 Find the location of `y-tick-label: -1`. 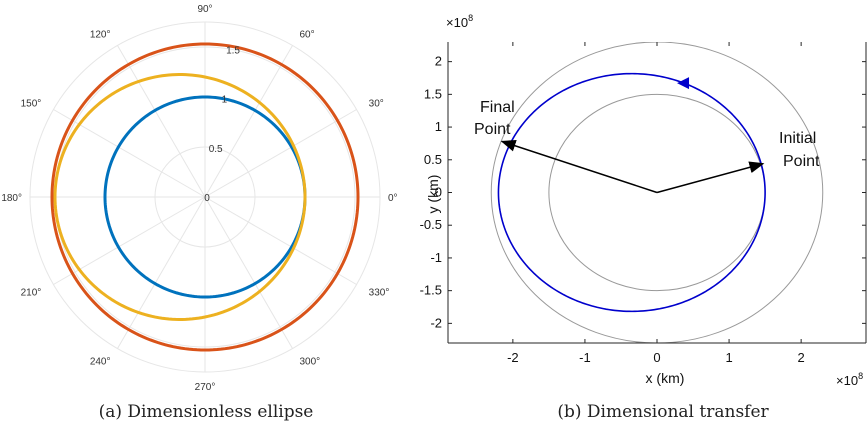

y-tick-label: -1 is located at coordinates (436, 257).